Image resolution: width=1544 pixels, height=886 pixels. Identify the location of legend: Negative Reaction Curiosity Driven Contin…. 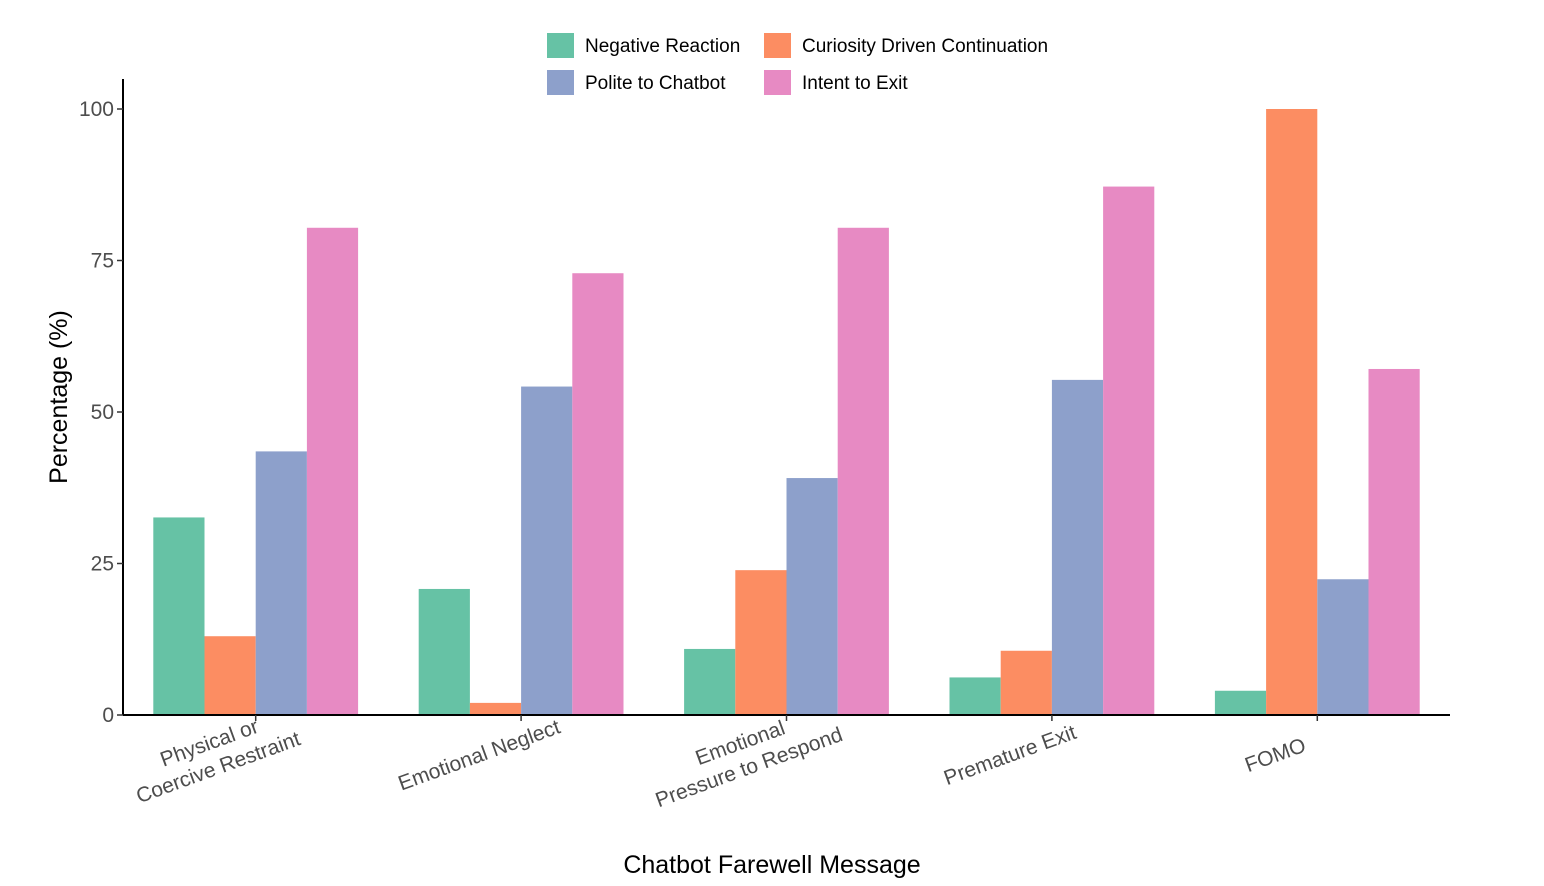
(797, 64).